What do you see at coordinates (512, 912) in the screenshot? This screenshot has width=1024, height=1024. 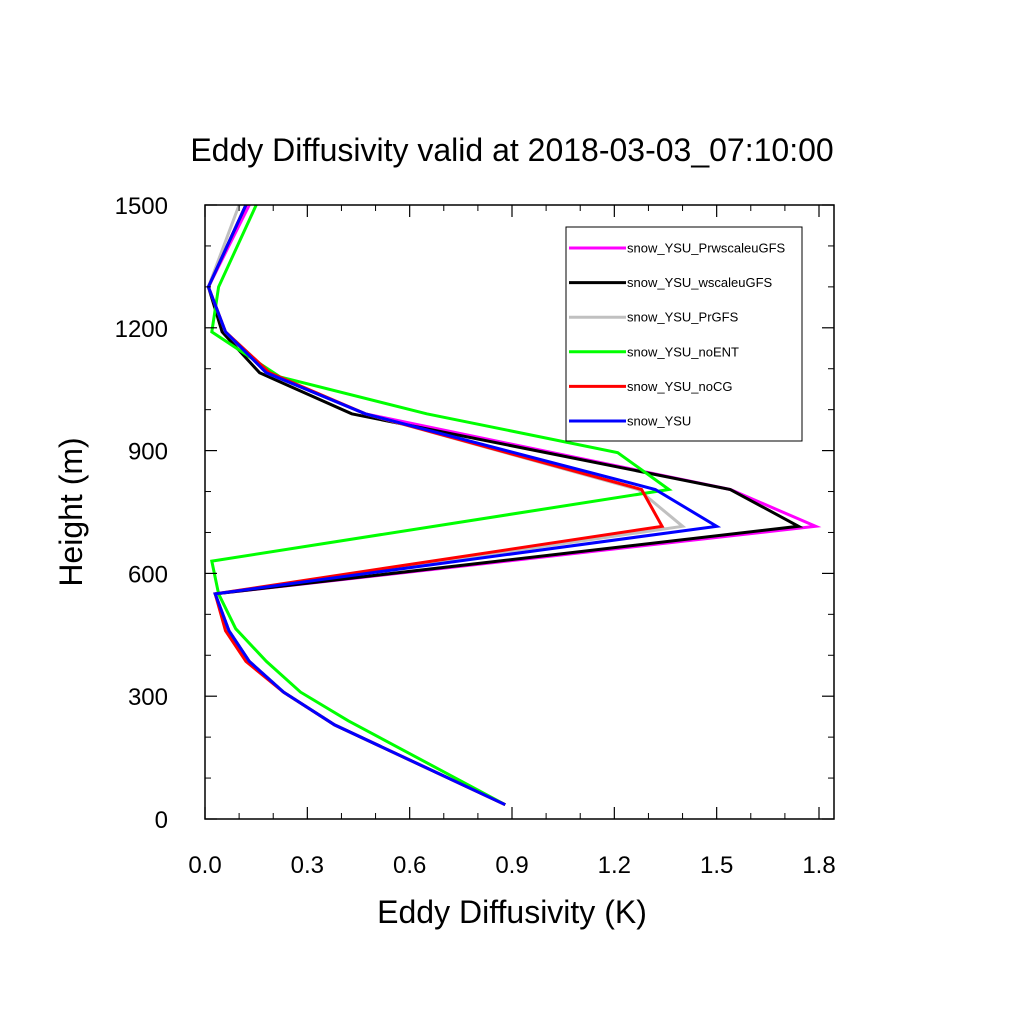 I see `x-axis-label: Eddy Diffusivity (K)` at bounding box center [512, 912].